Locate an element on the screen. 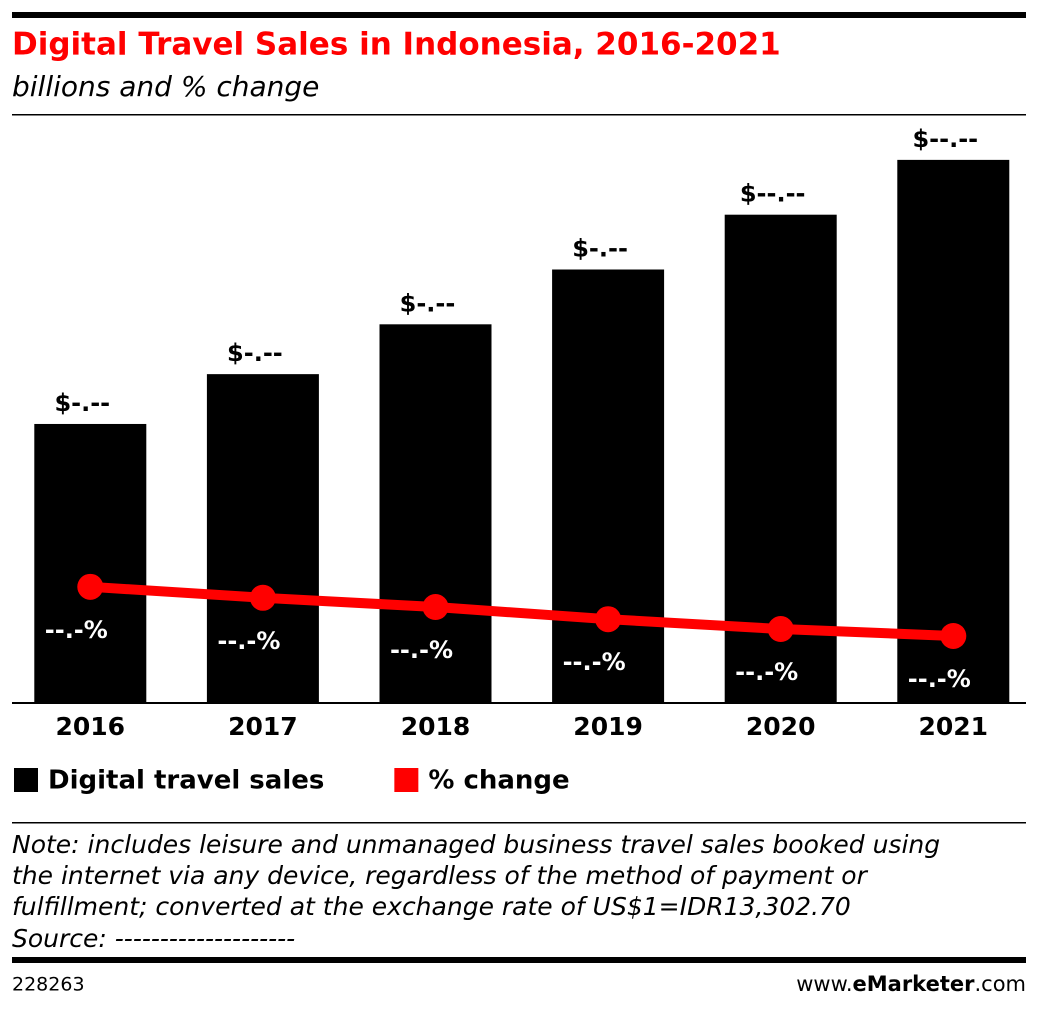 The height and width of the screenshot is (1010, 1038). top-rule is located at coordinates (519, 15).